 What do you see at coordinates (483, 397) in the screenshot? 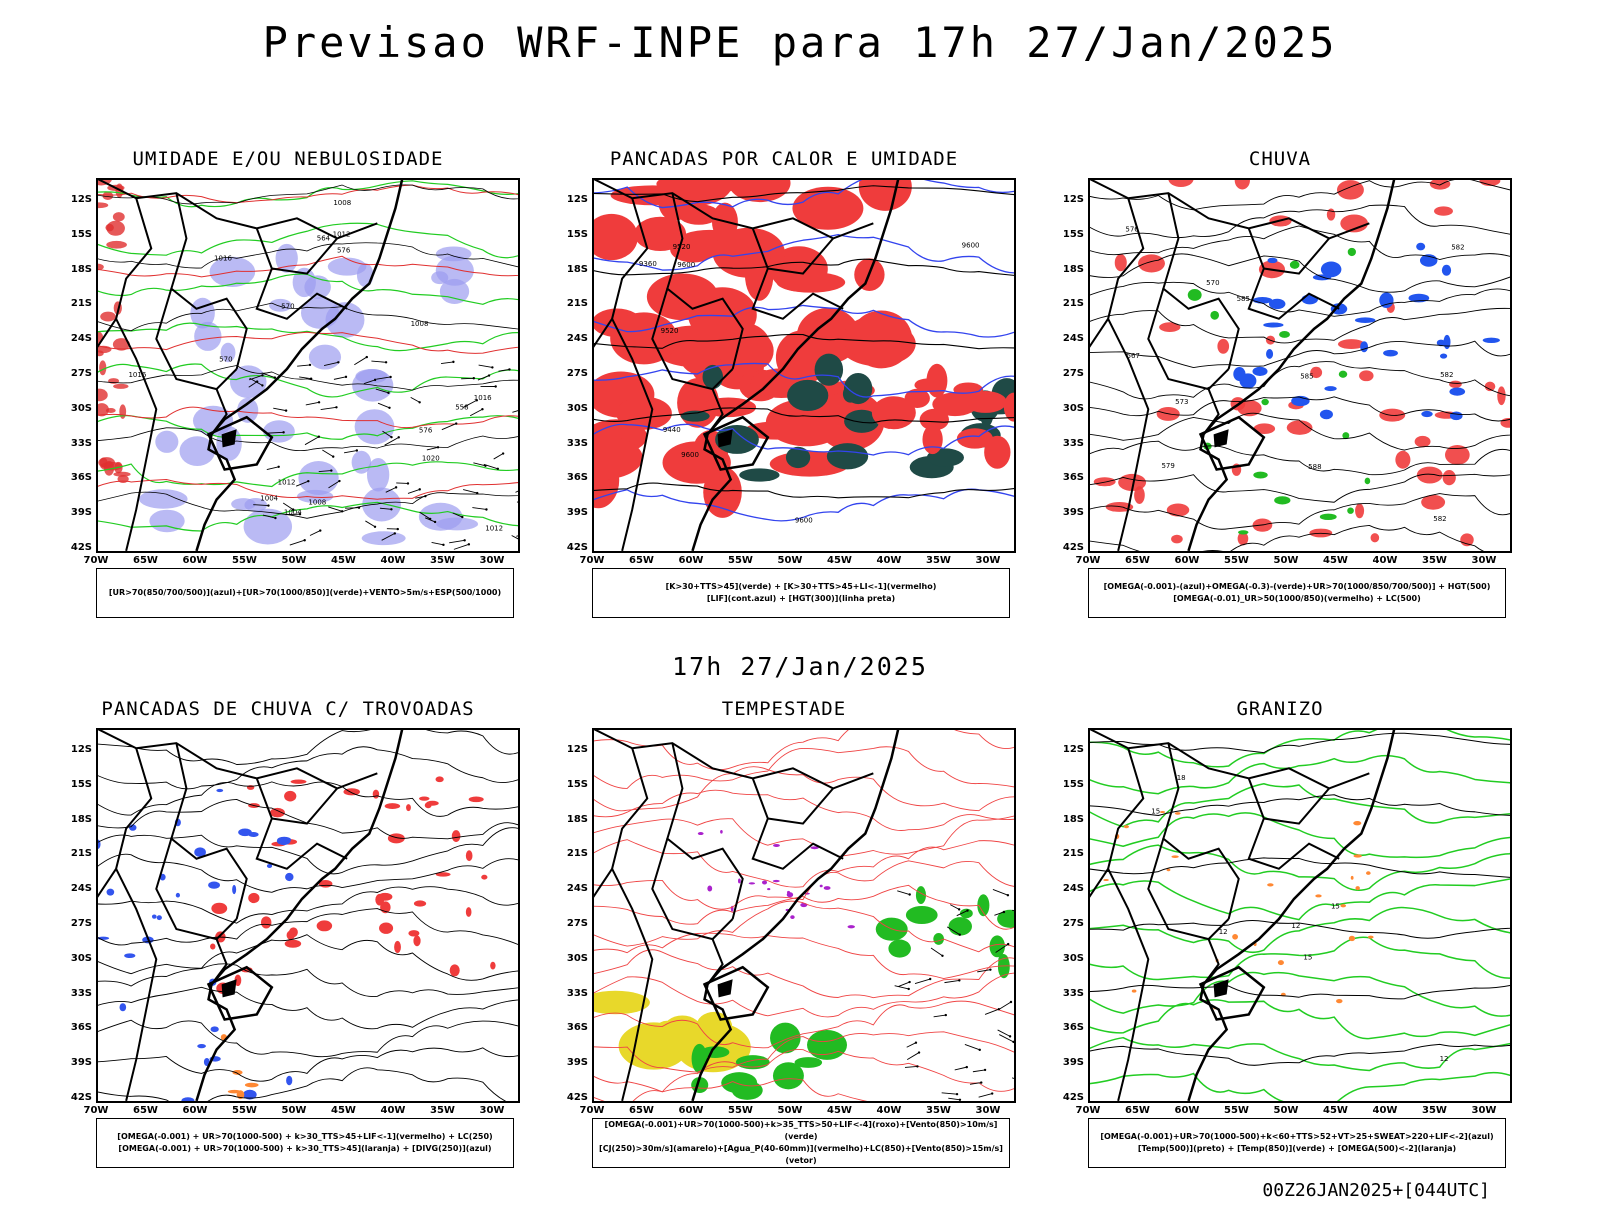
I see `contour-label: 1016` at bounding box center [483, 397].